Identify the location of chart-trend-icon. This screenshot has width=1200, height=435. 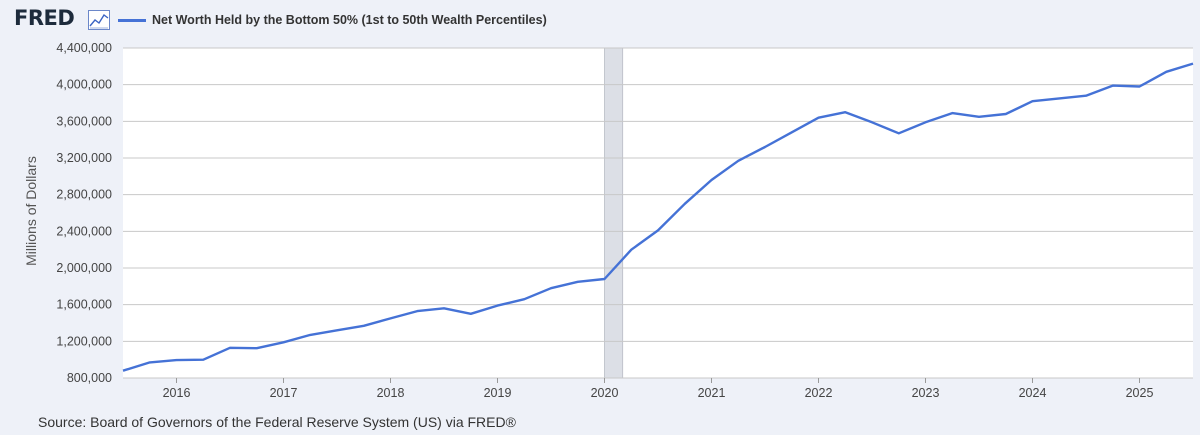
(99, 20).